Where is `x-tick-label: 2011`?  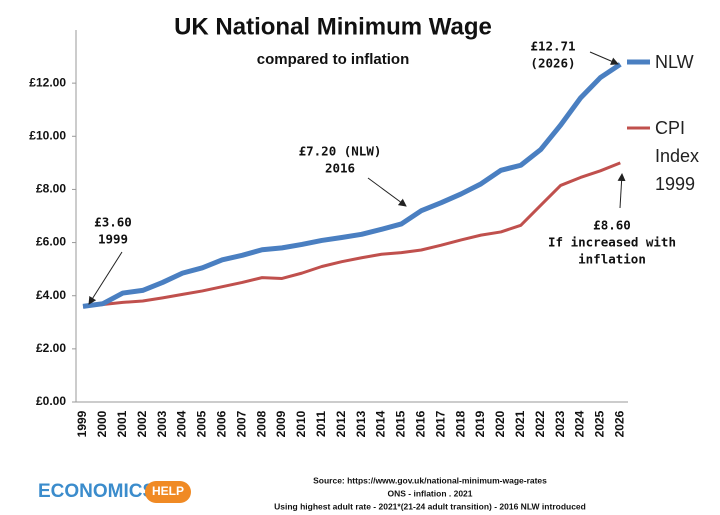
x-tick-label: 2011 is located at coordinates (321, 424).